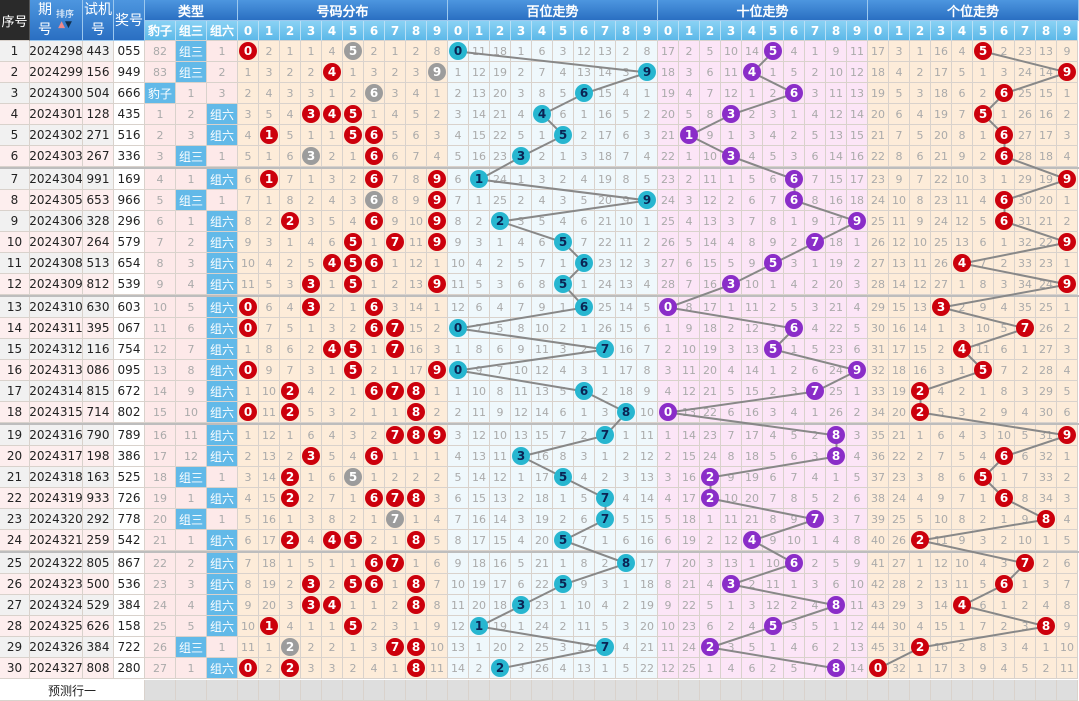 Image resolution: width=1079 pixels, height=701 pixels. I want to click on units-cell: 5, so click(1004, 328).